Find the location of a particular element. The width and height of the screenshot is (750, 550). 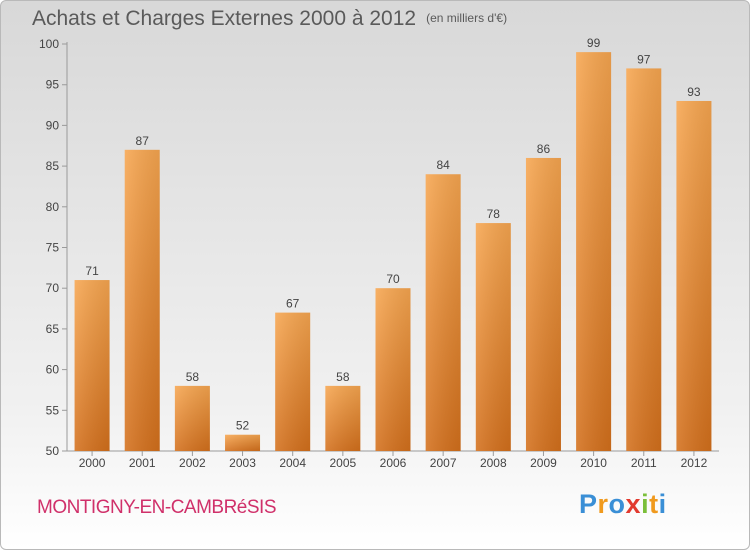

bar-shade-2008 is located at coordinates (493, 337).